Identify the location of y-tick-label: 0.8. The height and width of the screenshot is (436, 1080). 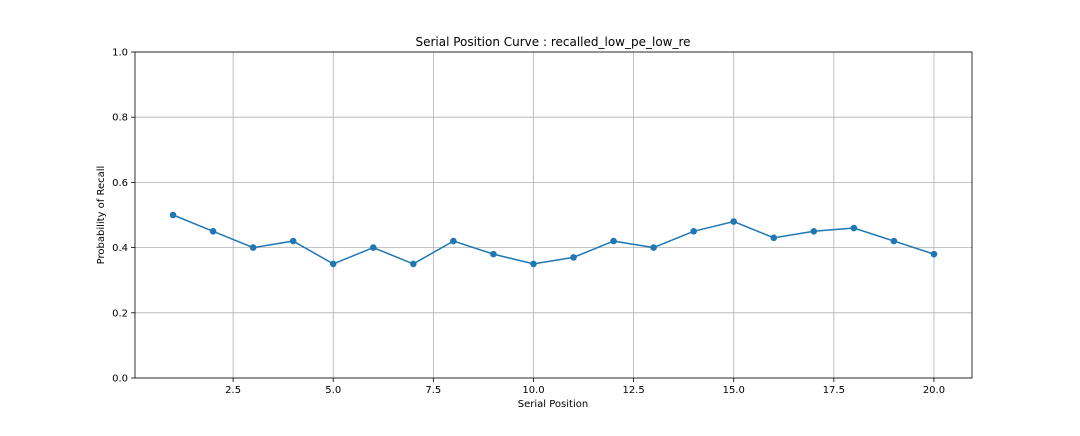
(120, 118).